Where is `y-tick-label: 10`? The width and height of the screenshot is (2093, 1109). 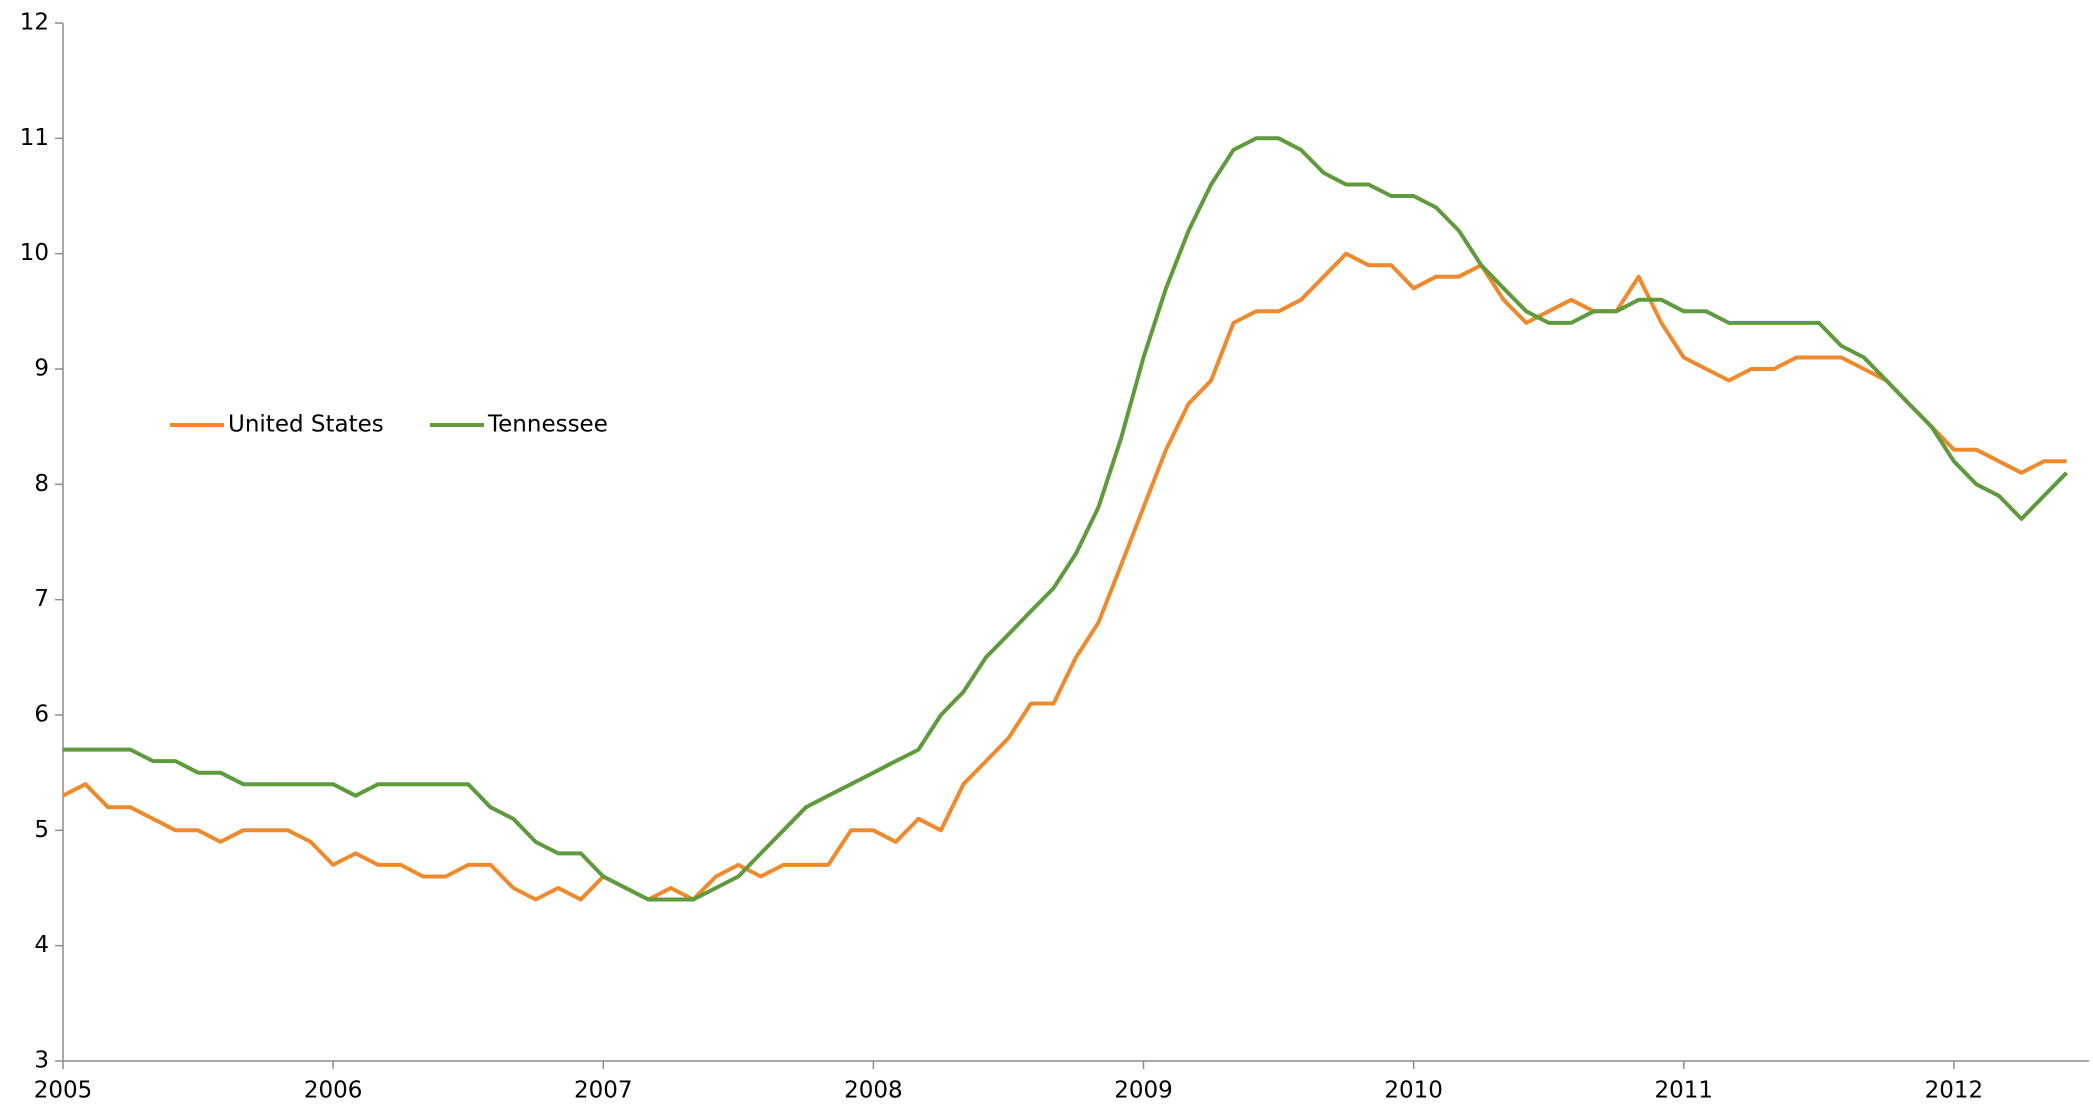 y-tick-label: 10 is located at coordinates (34, 253).